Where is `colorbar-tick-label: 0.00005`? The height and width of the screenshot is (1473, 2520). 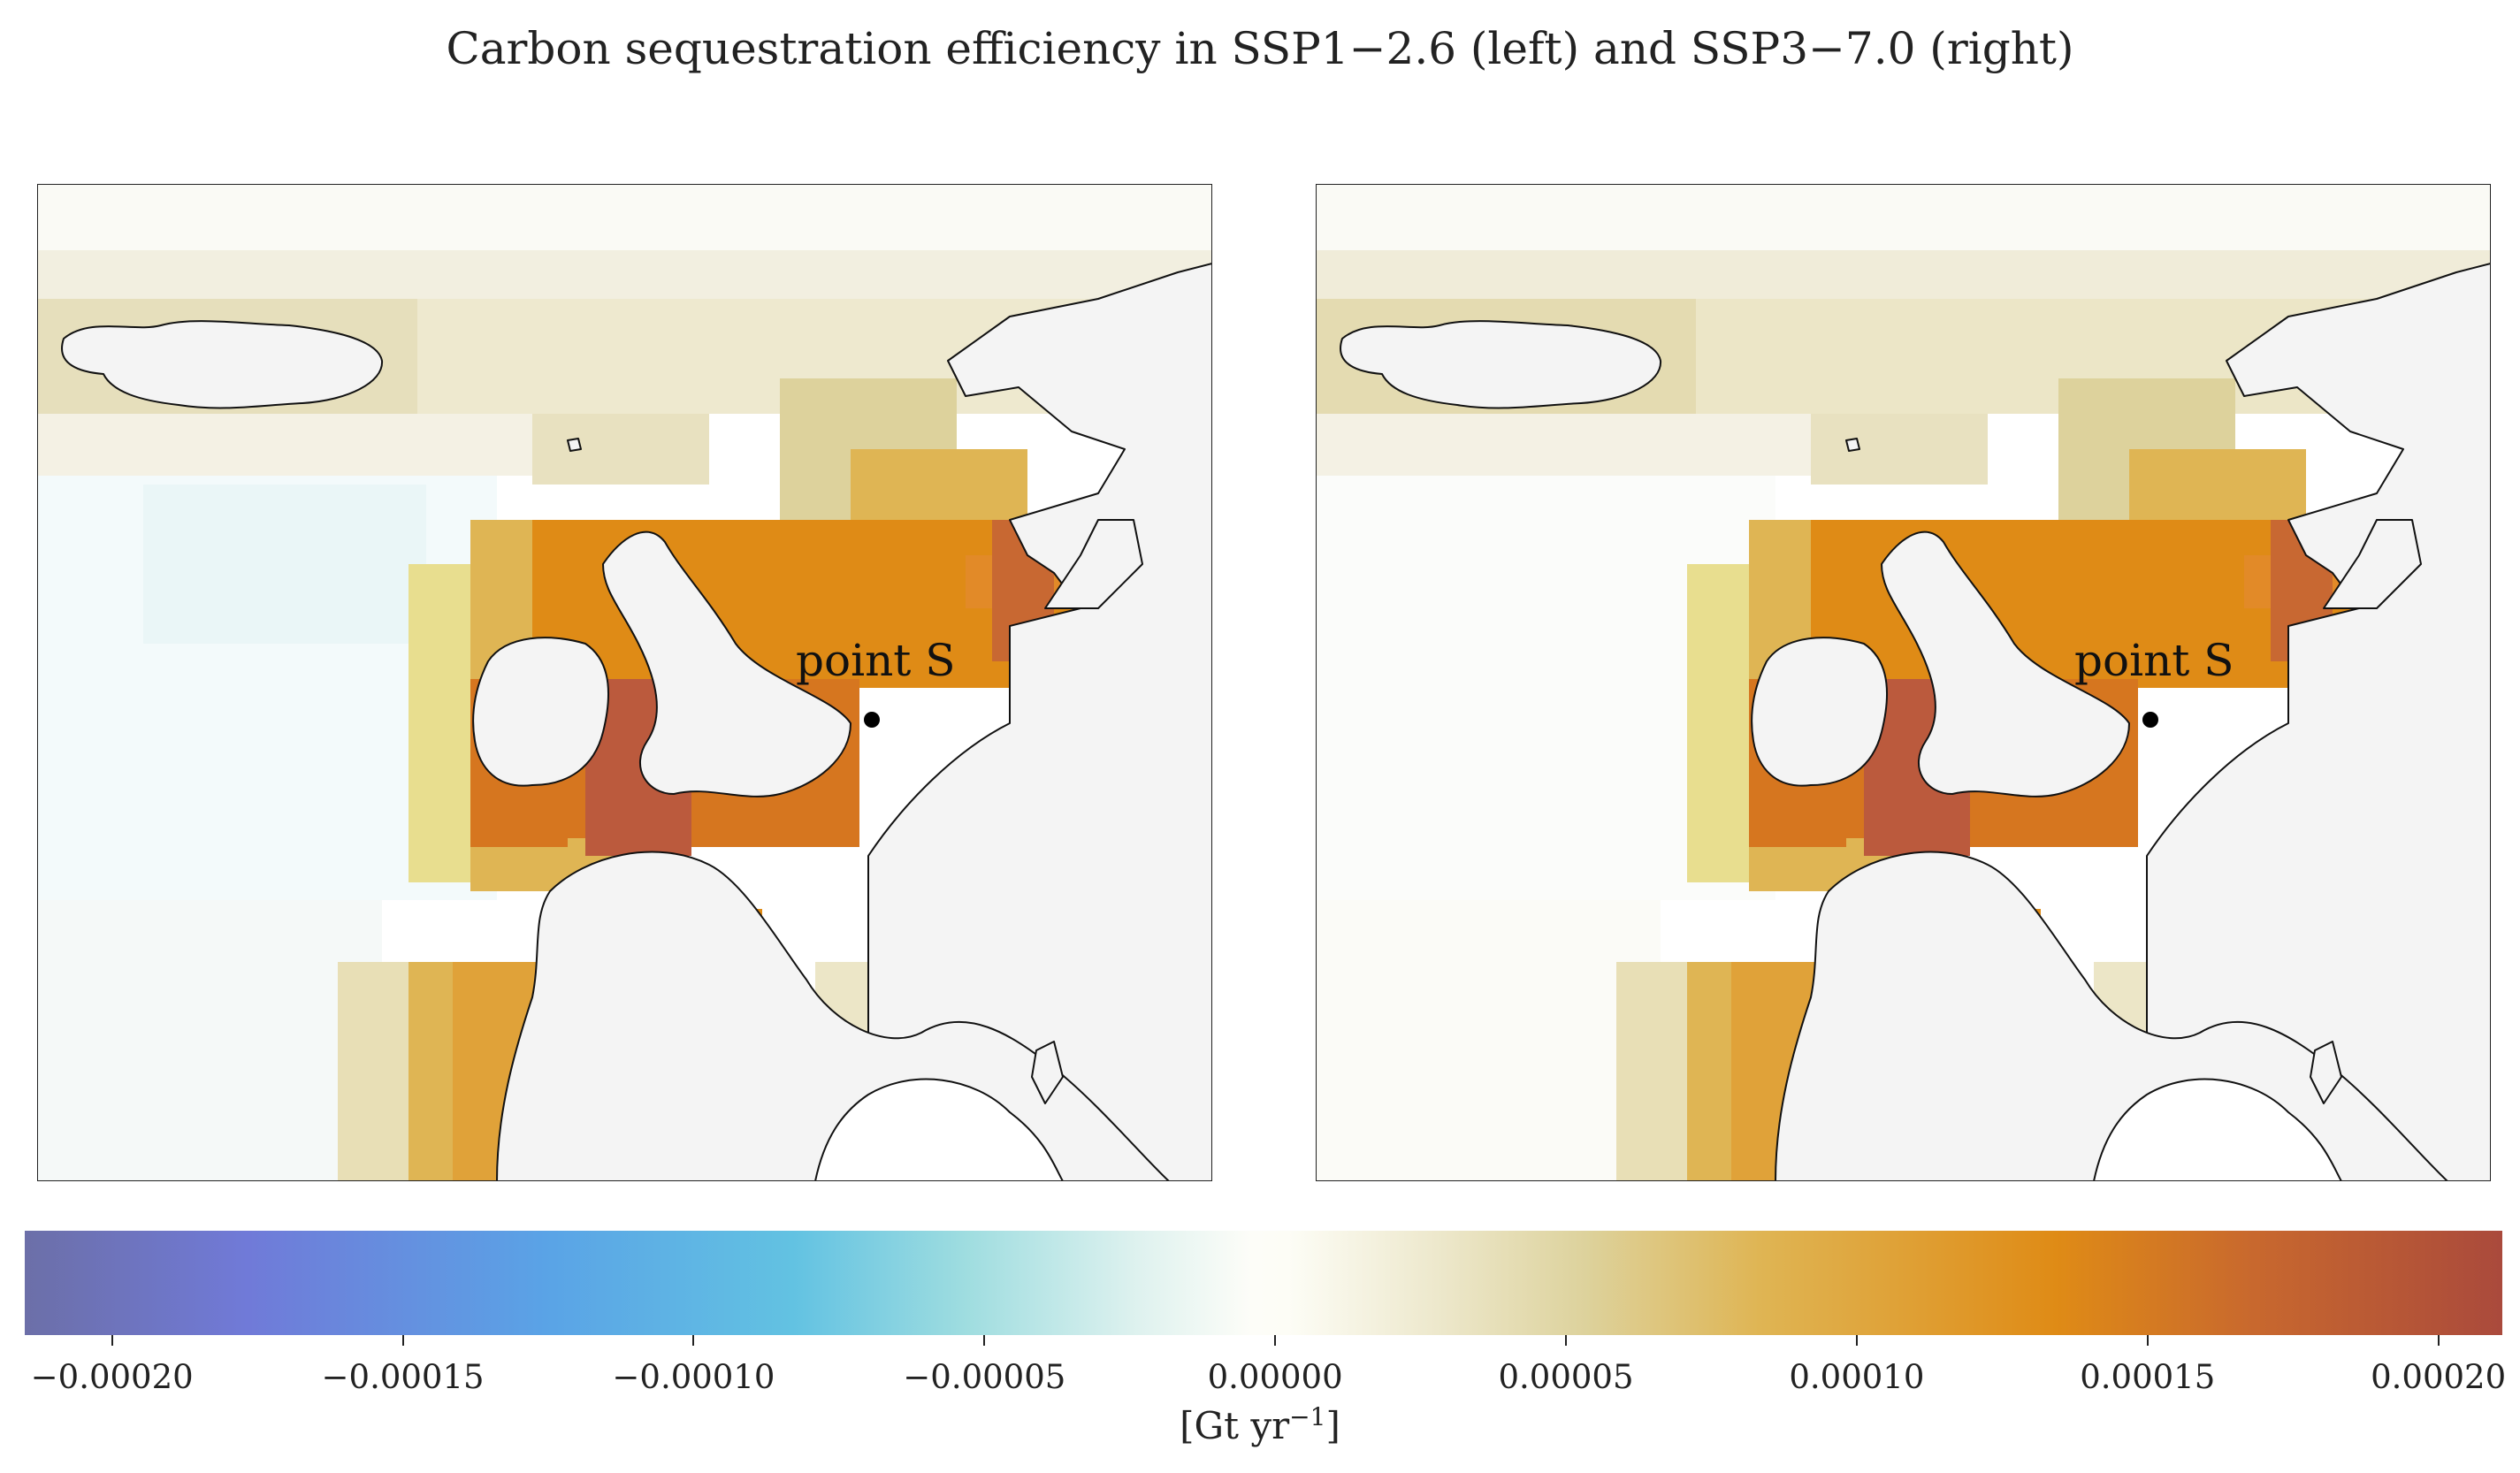
colorbar-tick-label: 0.00005 is located at coordinates (1566, 1377).